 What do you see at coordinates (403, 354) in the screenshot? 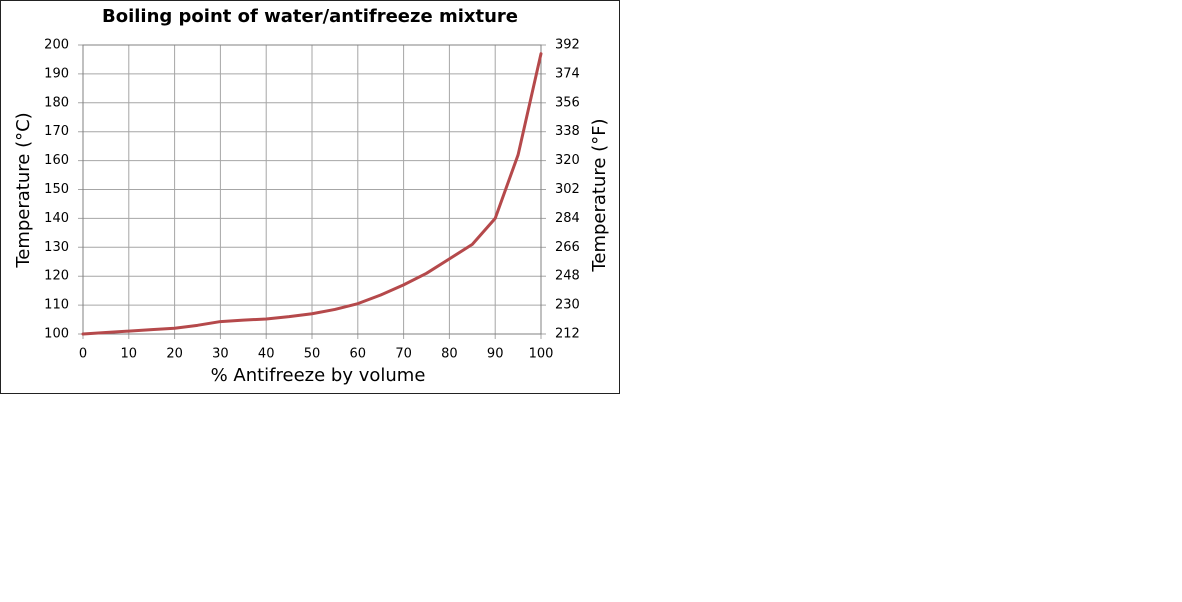
I see `x-tick-label: 70` at bounding box center [403, 354].